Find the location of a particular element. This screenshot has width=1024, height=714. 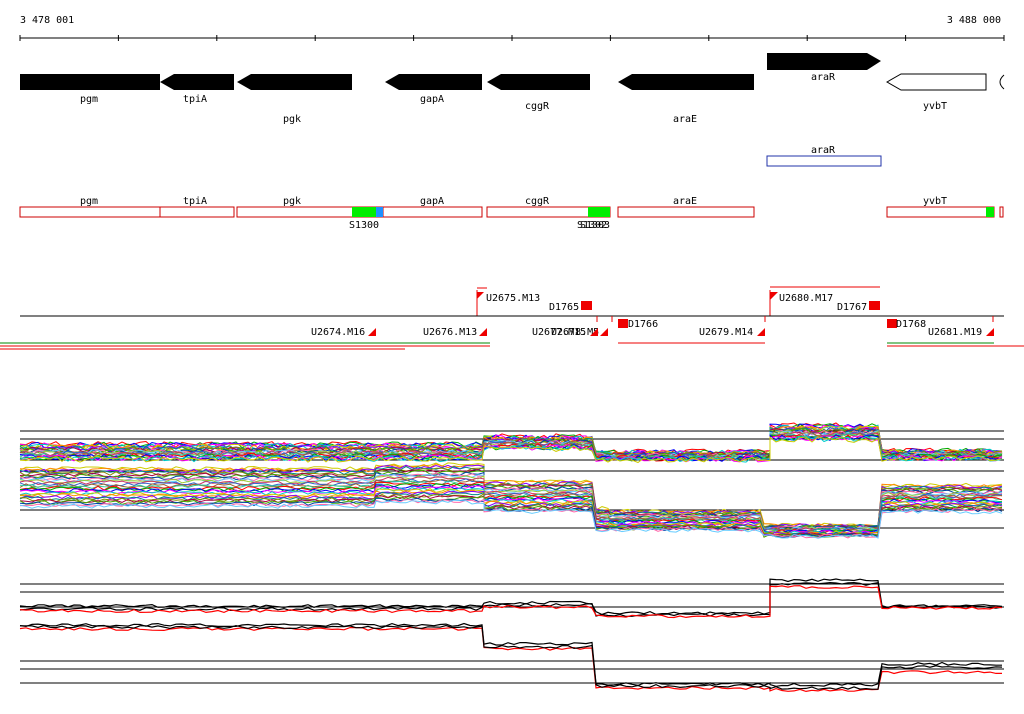

gene-track: pgm tpiA pgk gapA cggR araE araR yvbT is located at coordinates (512, 89).